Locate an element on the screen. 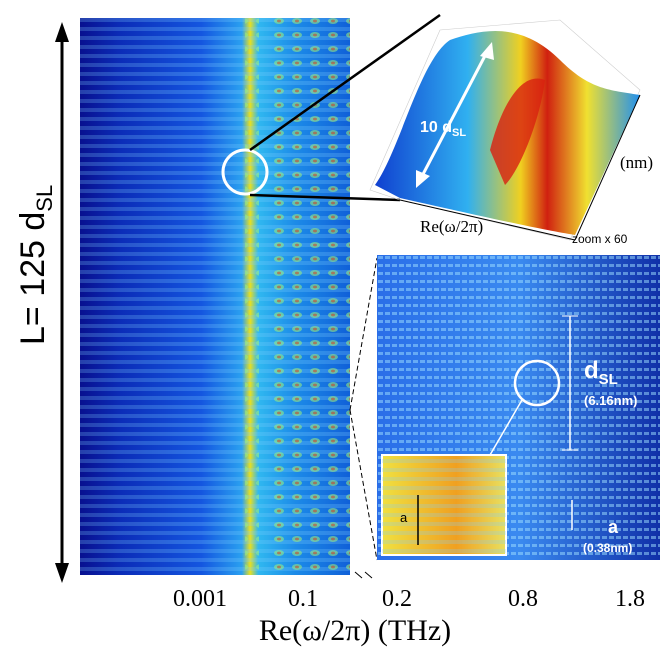  heatmap-blobs is located at coordinates (310, 296).